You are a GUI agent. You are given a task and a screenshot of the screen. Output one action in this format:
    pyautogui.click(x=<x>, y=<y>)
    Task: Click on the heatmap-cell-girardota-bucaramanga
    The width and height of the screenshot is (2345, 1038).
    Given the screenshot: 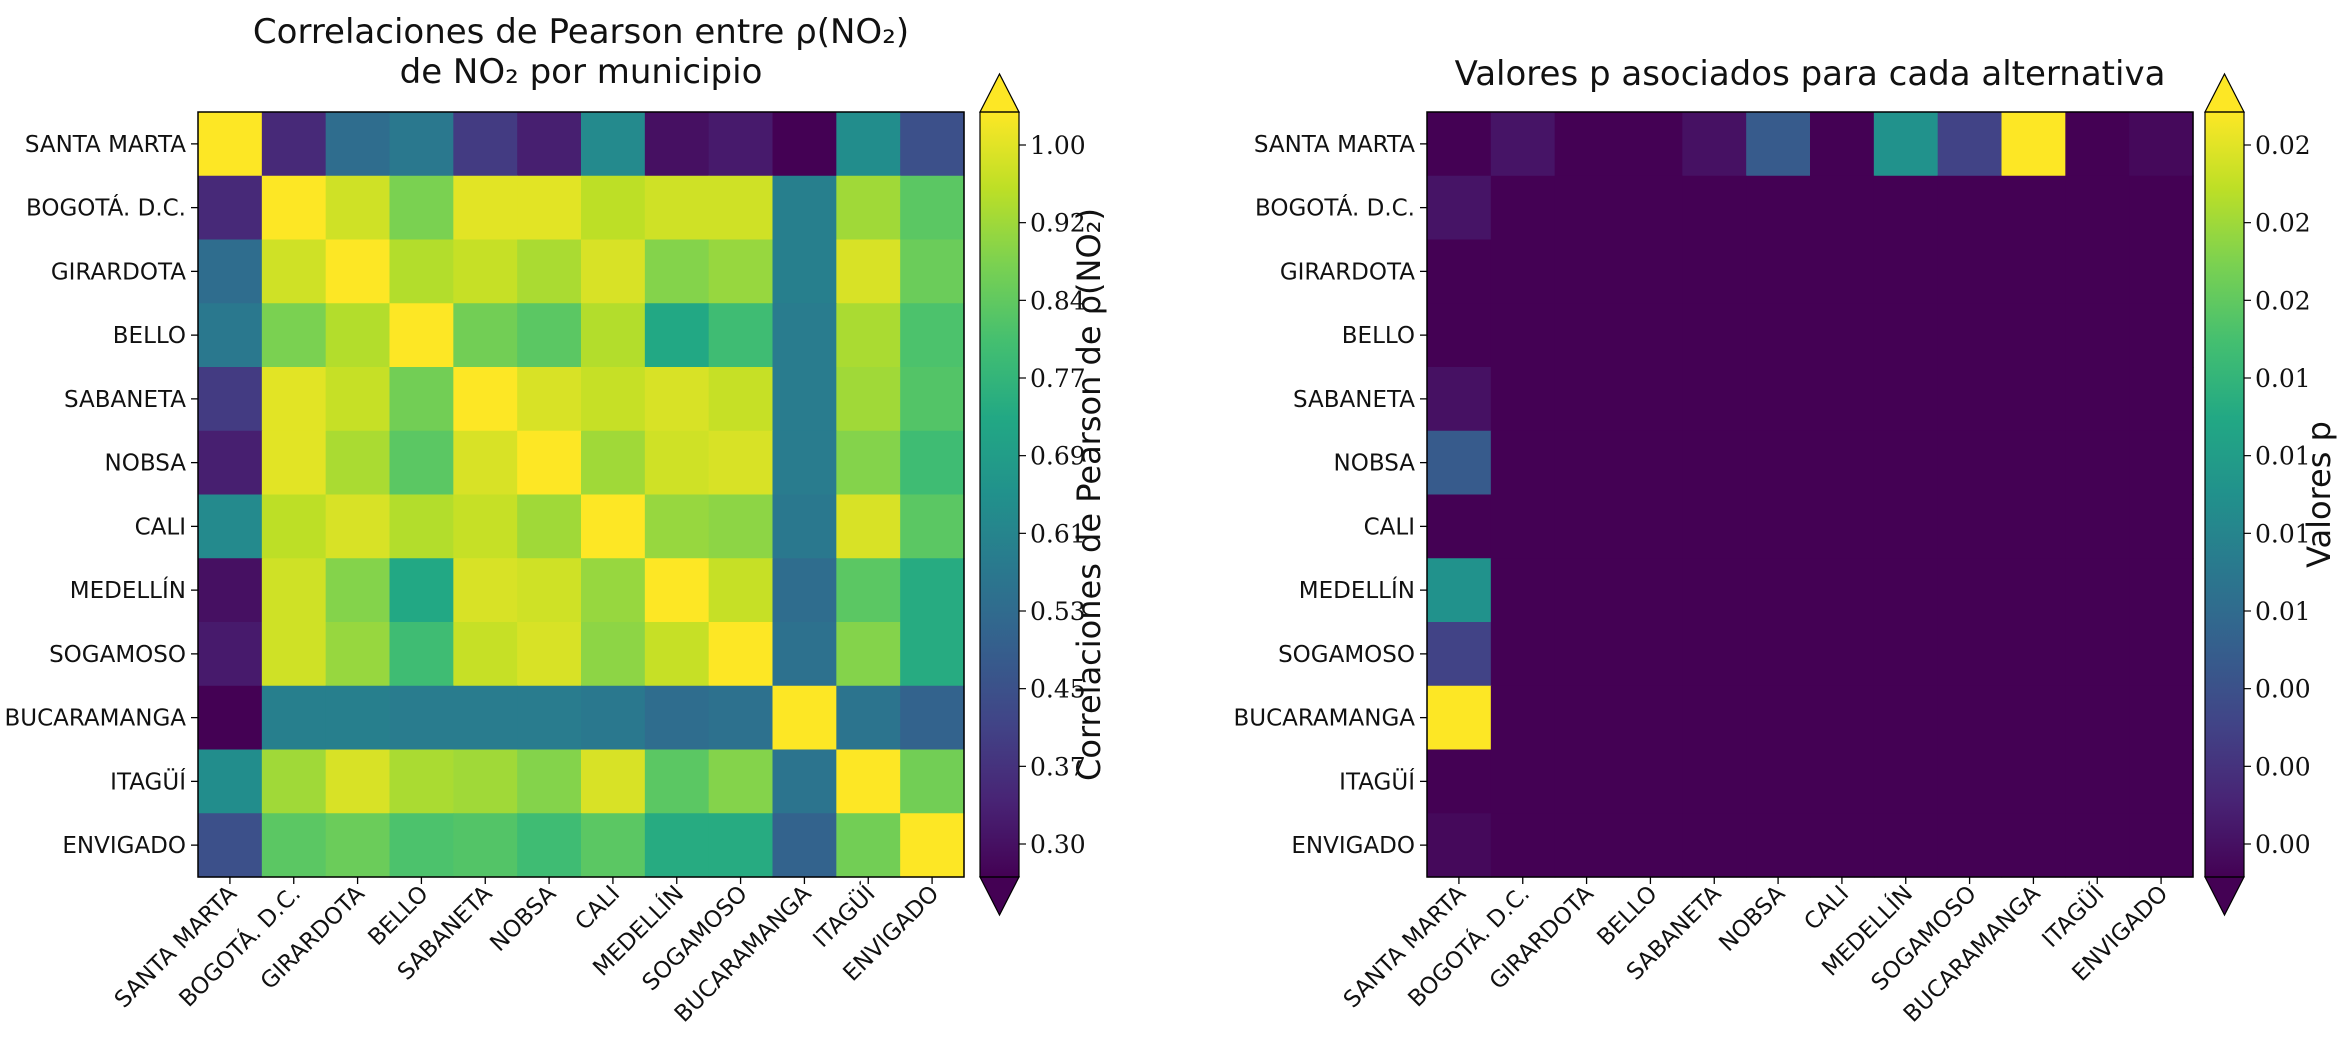 What is the action you would take?
    pyautogui.click(x=804, y=271)
    